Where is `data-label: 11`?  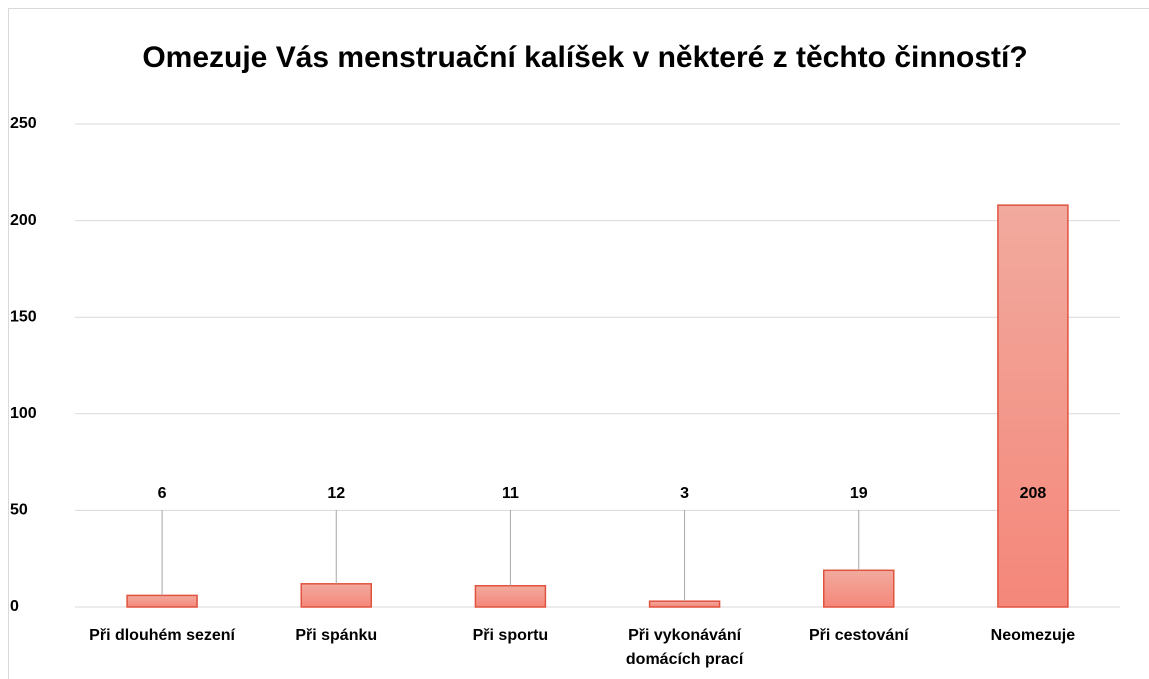
data-label: 11 is located at coordinates (510, 493).